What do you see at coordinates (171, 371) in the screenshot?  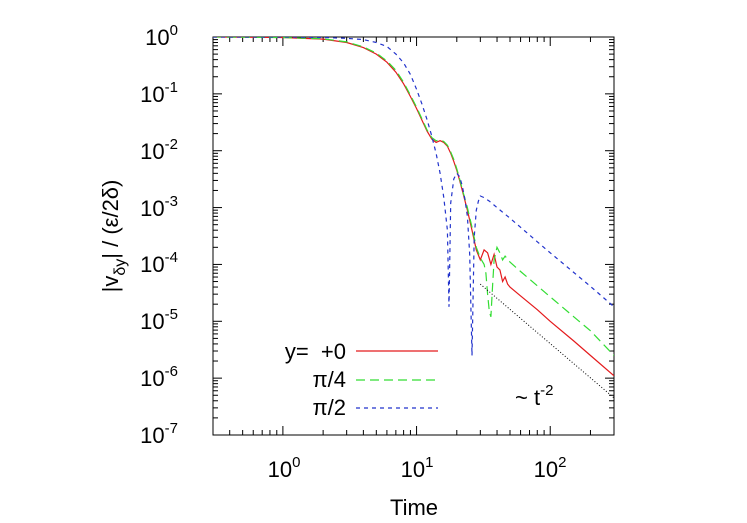 I see `y-tick-exp-6: -6` at bounding box center [171, 371].